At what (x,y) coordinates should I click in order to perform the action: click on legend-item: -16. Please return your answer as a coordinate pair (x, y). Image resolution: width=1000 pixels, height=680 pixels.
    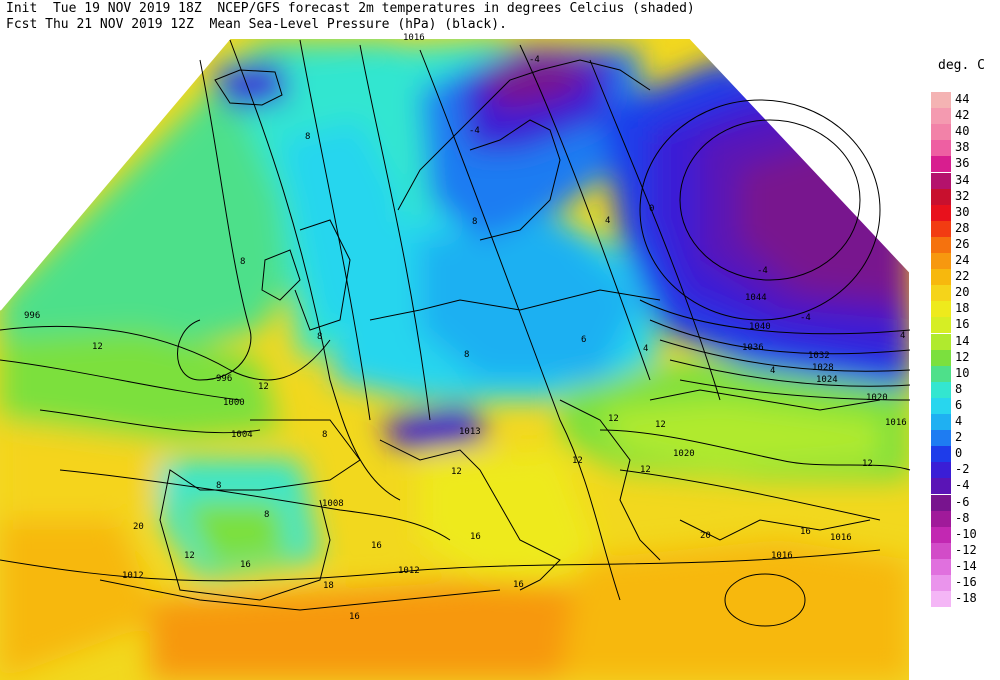
    Looking at the image, I should click on (961, 583).